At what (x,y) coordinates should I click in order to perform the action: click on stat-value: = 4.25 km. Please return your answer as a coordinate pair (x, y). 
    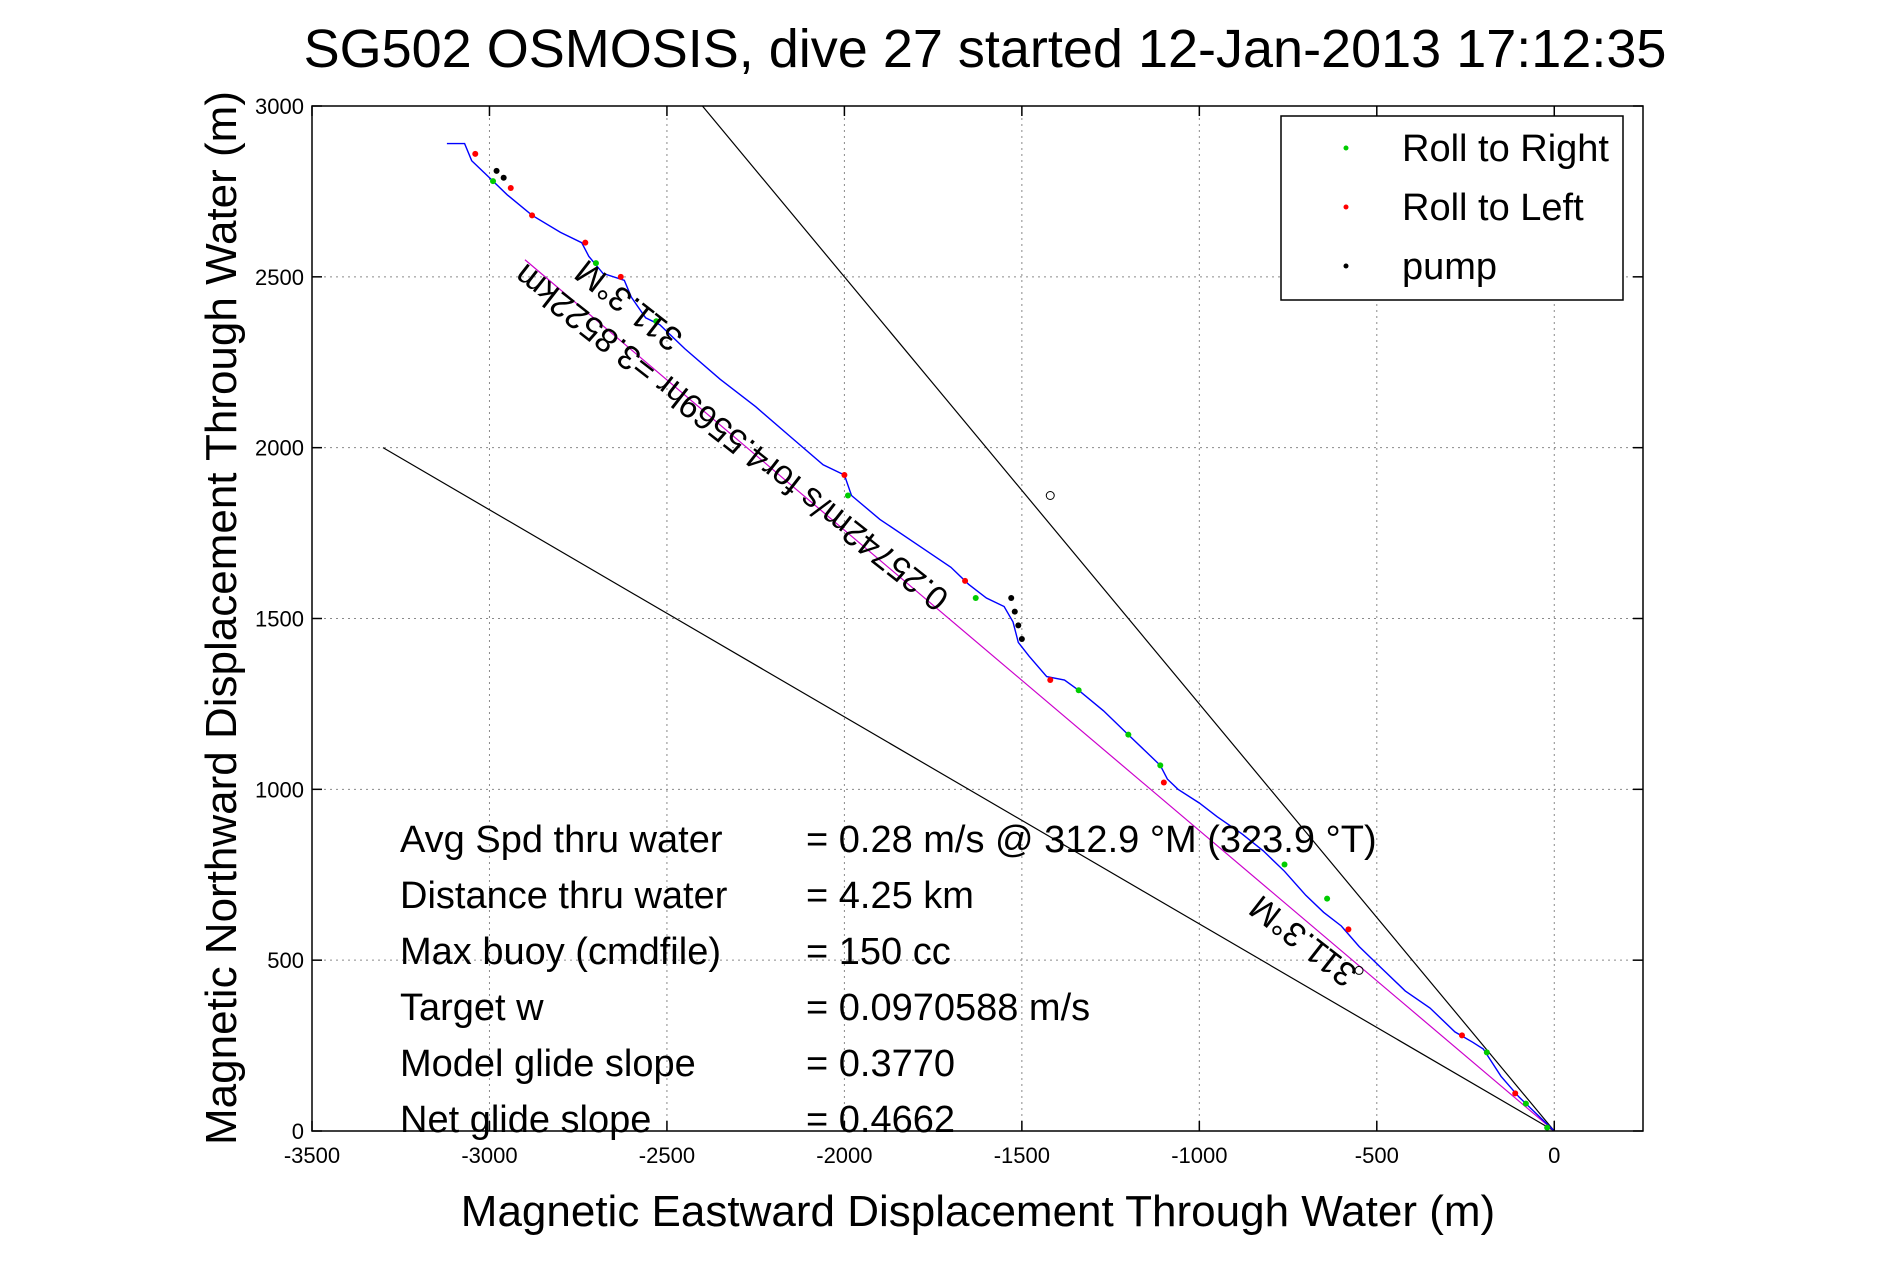
    Looking at the image, I should click on (890, 896).